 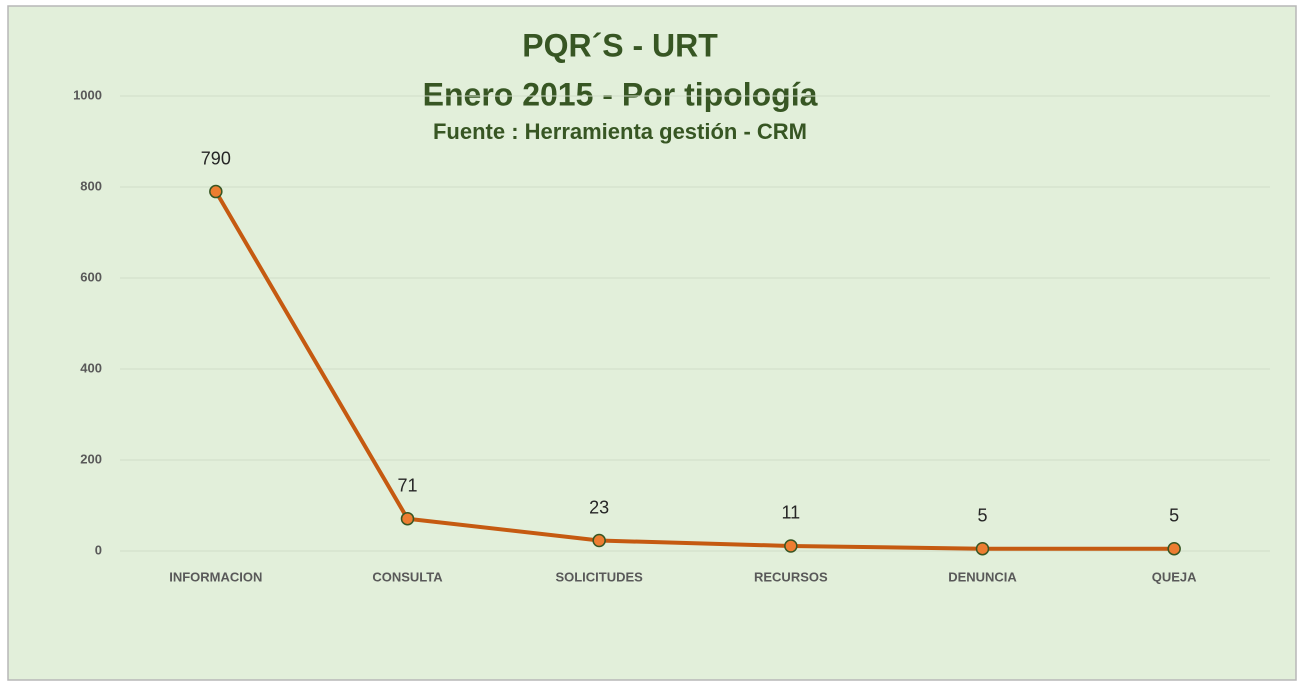 I want to click on x-tick-label: RECURSOS, so click(x=791, y=576).